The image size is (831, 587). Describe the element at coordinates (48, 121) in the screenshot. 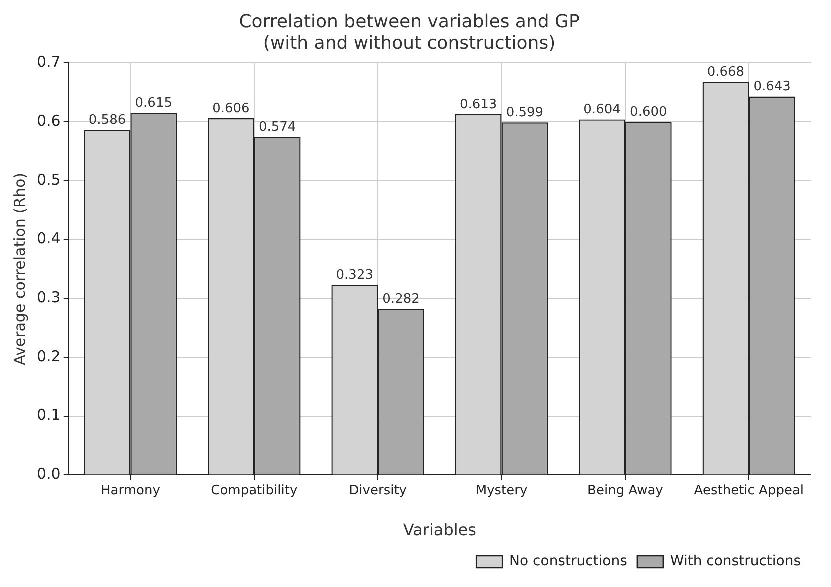

I see `y-tick-label: 0.6` at that location.